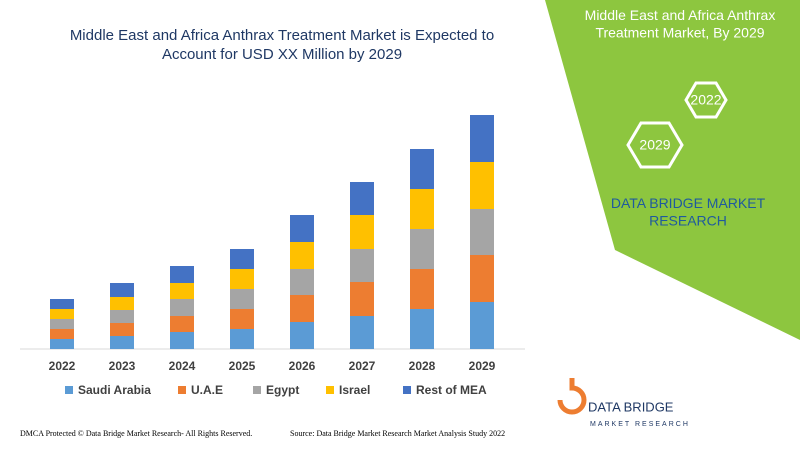 The width and height of the screenshot is (800, 450). What do you see at coordinates (451, 390) in the screenshot?
I see `legend-label: Rest of MEA` at bounding box center [451, 390].